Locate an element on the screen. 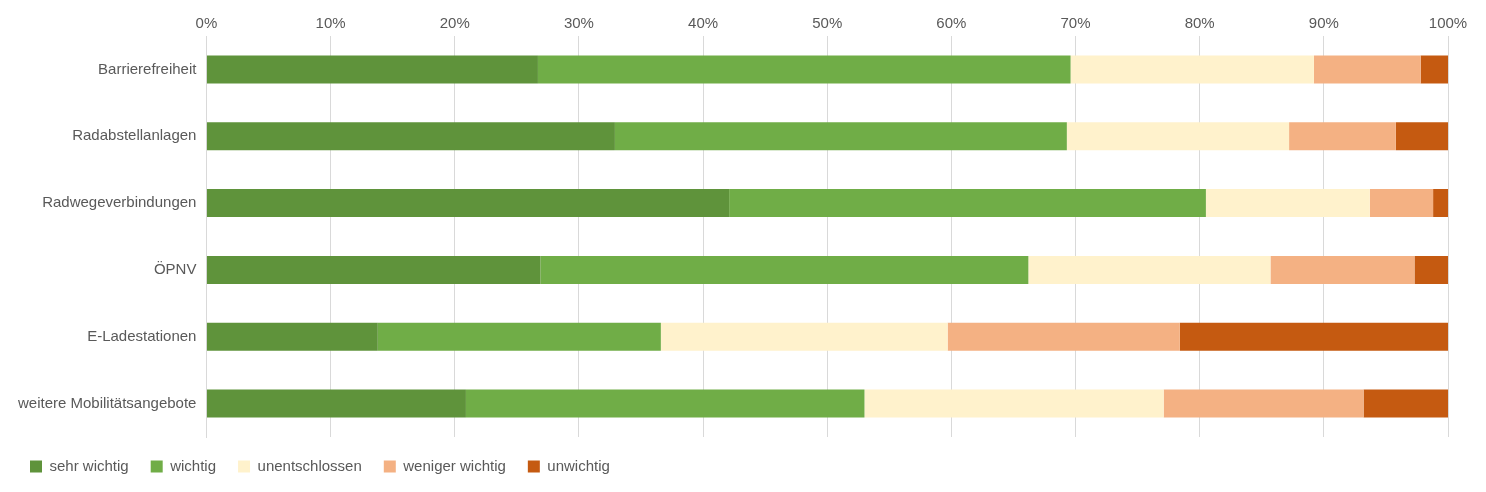  legend-label: wichtig is located at coordinates (193, 465).